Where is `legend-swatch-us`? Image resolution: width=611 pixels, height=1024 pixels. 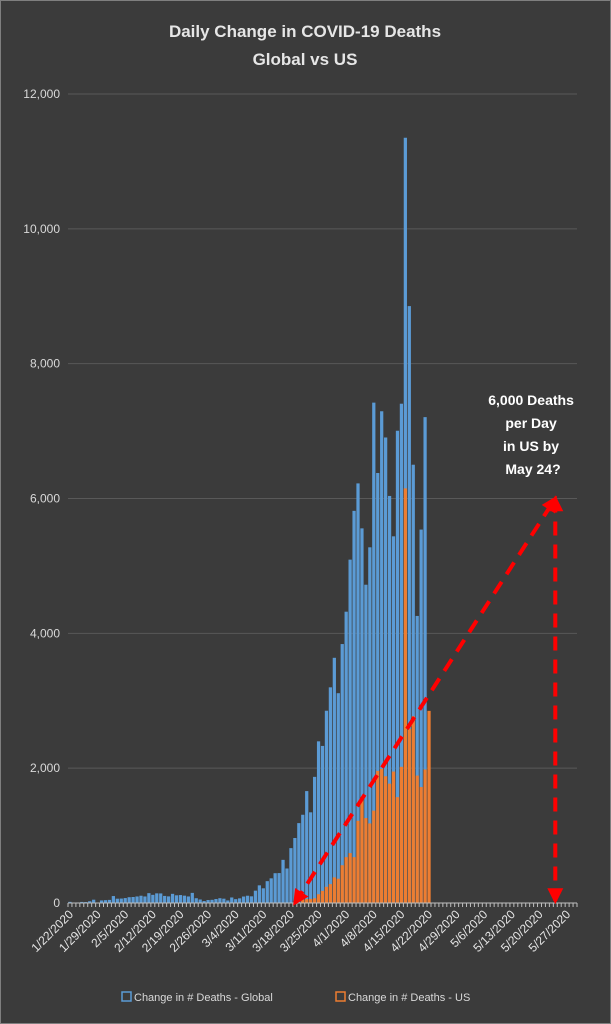 legend-swatch-us is located at coordinates (340, 996).